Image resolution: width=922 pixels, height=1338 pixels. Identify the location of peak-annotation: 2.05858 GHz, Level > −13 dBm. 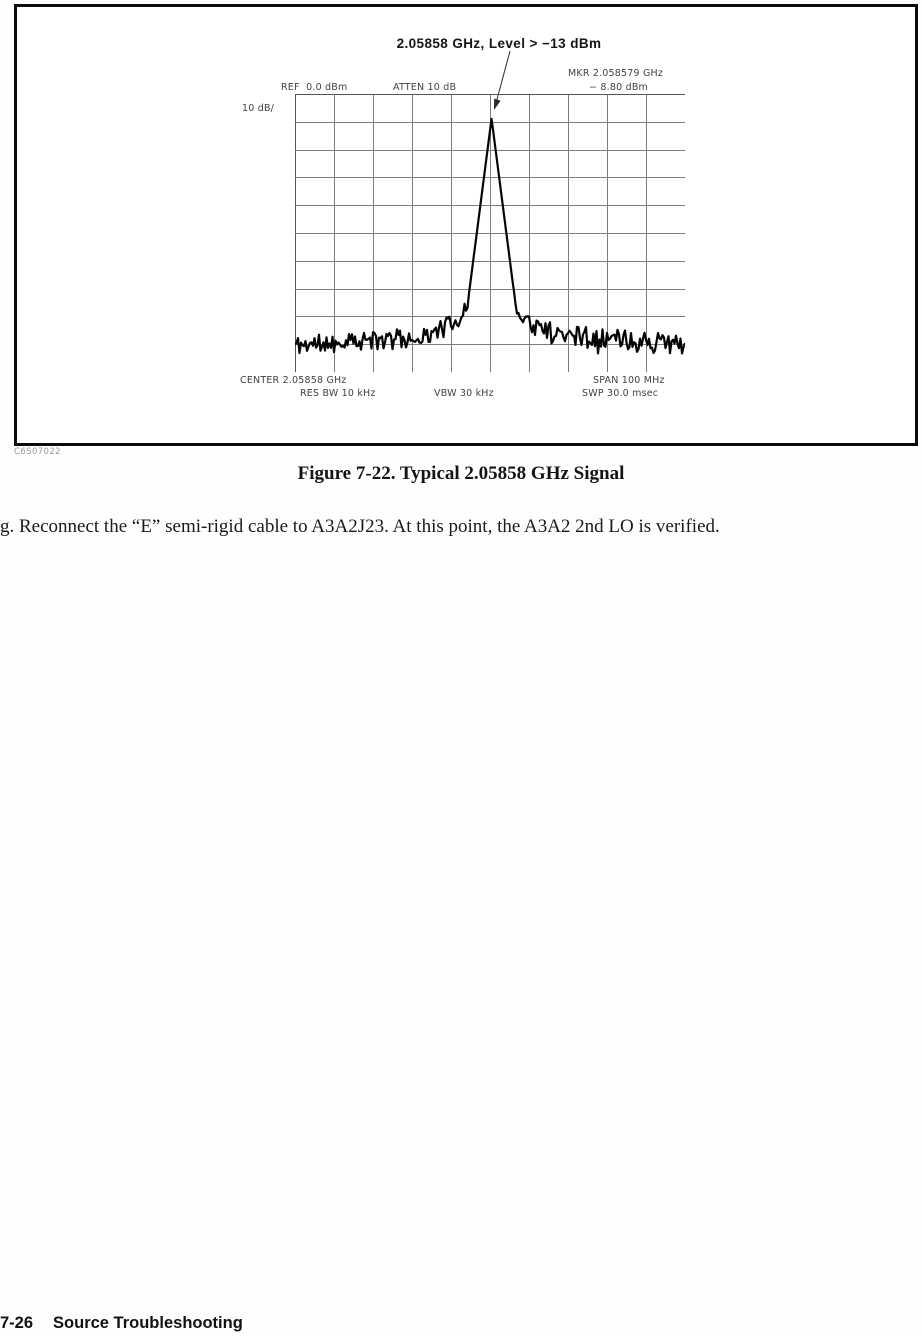
(499, 43).